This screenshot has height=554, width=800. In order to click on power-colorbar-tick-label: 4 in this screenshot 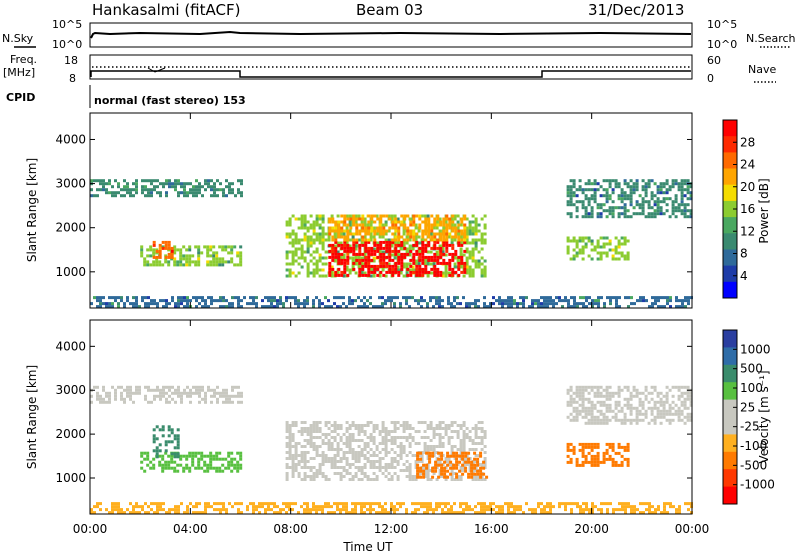, I will do `click(744, 276)`.